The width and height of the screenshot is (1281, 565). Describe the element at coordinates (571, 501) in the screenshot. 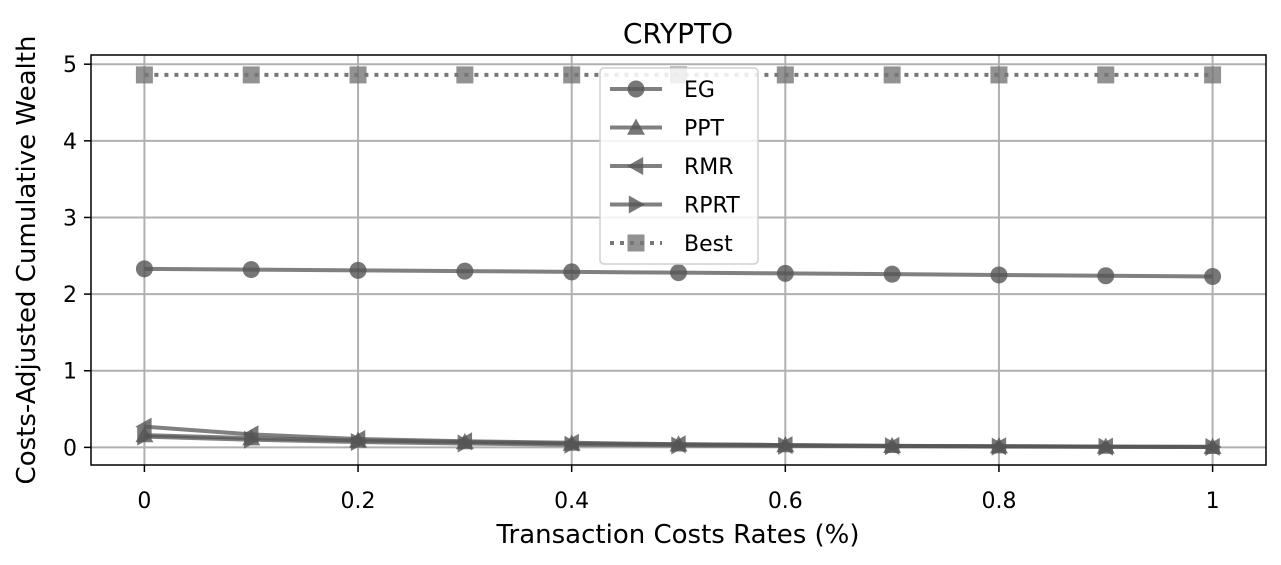

I see `x-tick-label: 0.4` at that location.